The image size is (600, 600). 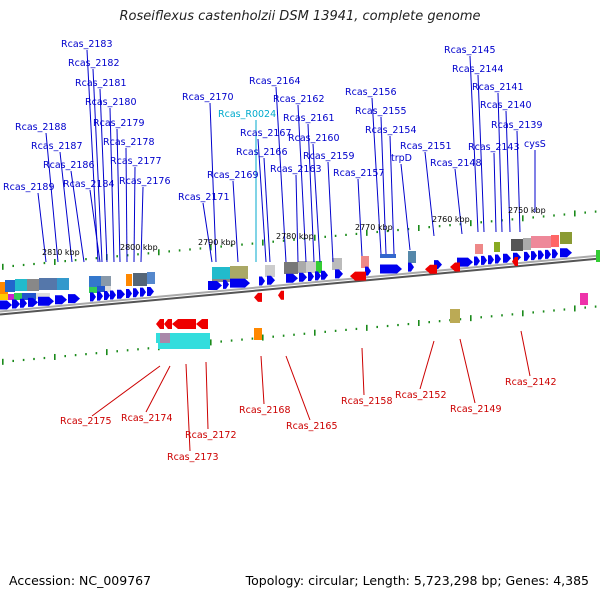 What do you see at coordinates (136, 161) in the screenshot?
I see `gene-label: Rcas_2177` at bounding box center [136, 161].